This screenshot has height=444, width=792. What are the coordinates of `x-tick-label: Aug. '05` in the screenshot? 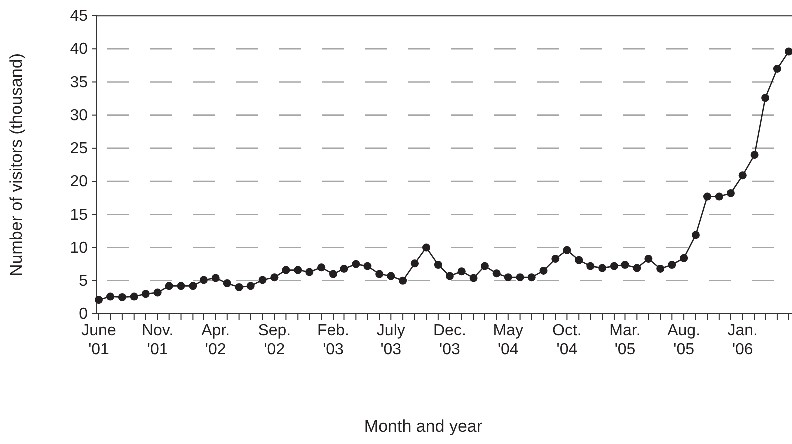 It's located at (684, 340).